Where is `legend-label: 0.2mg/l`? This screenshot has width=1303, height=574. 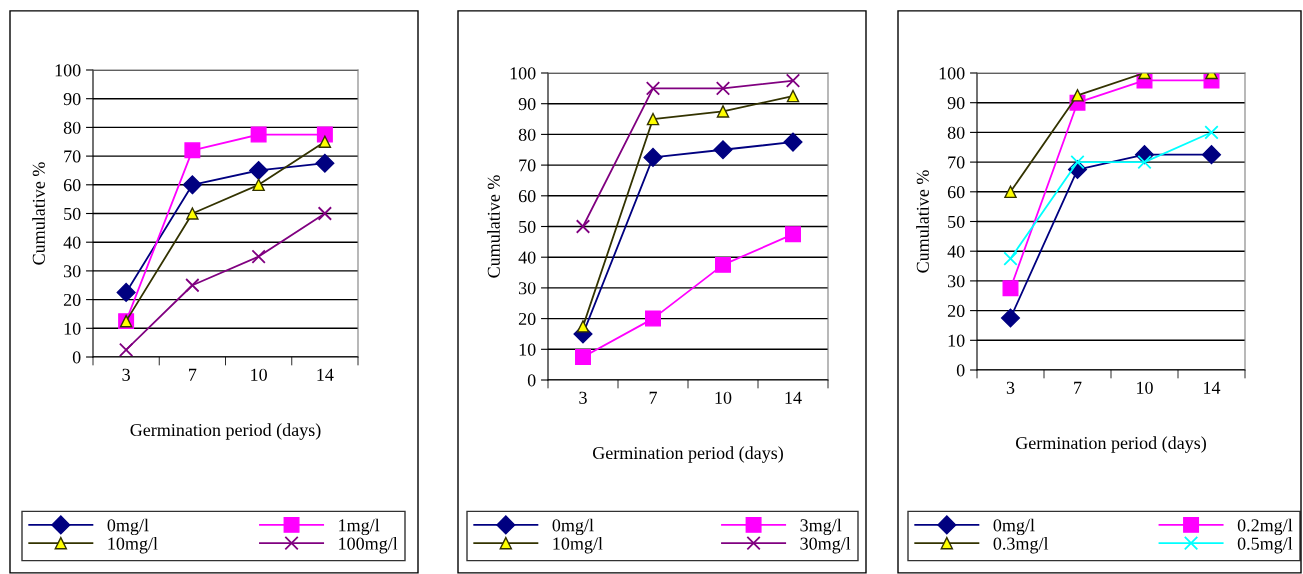 legend-label: 0.2mg/l is located at coordinates (1265, 527).